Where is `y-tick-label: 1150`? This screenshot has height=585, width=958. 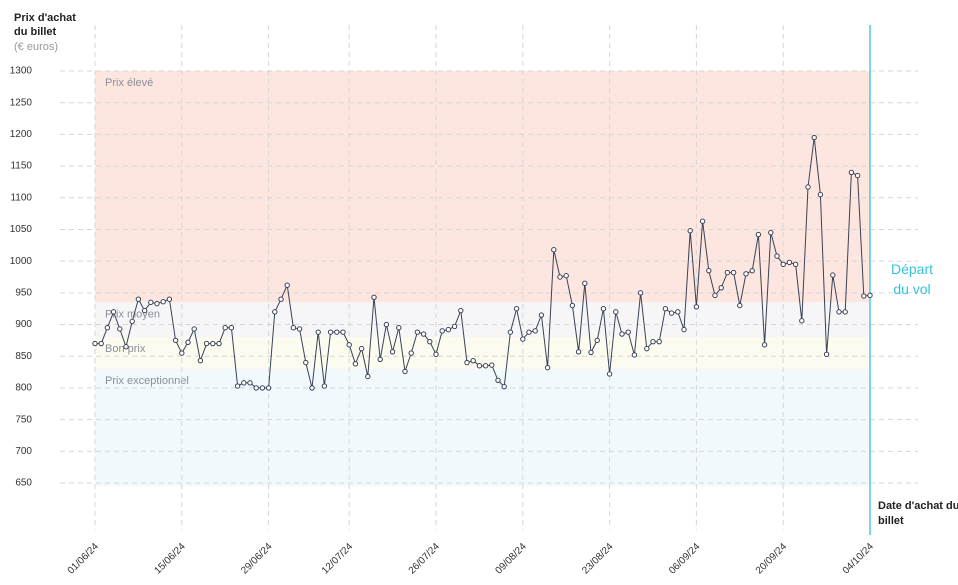 y-tick-label: 1150 is located at coordinates (21, 166).